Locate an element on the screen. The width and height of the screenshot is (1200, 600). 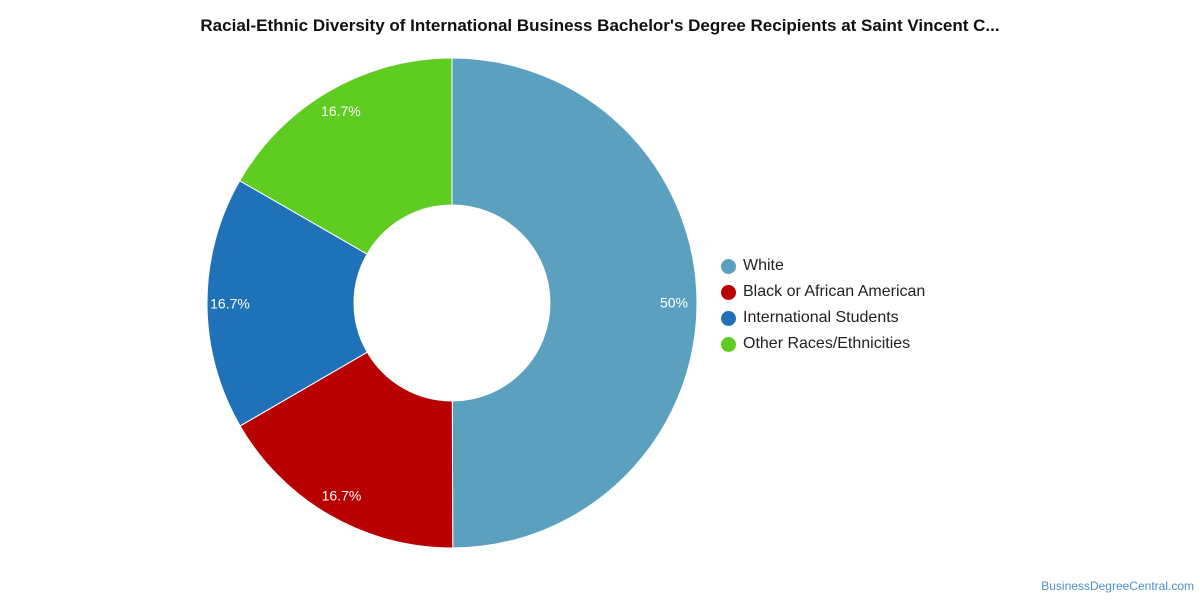
legend-item: International Students is located at coordinates (823, 318).